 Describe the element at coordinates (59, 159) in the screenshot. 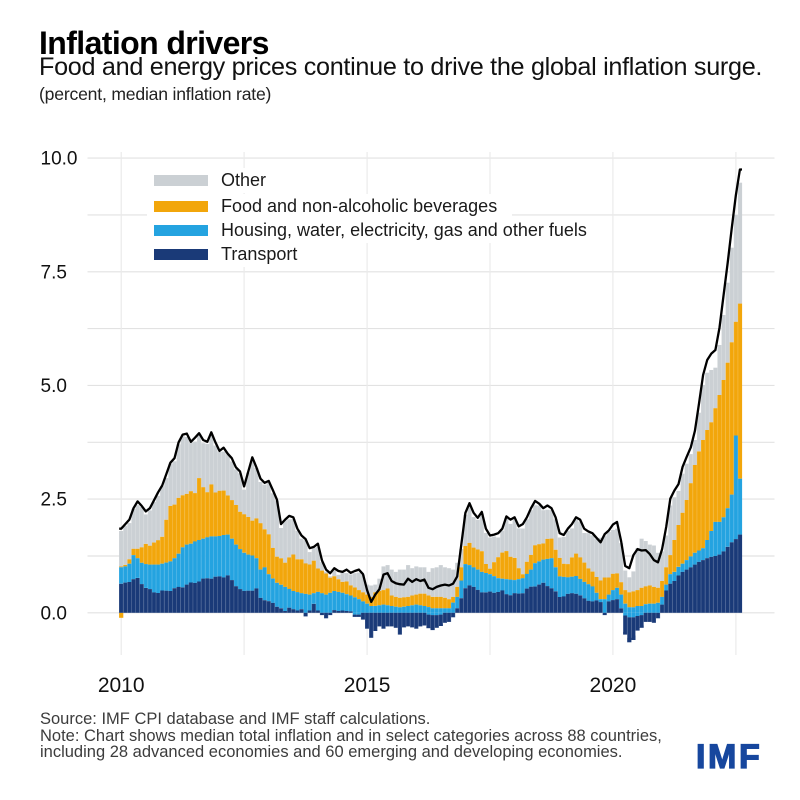

I see `svg-text: 10.0` at that location.